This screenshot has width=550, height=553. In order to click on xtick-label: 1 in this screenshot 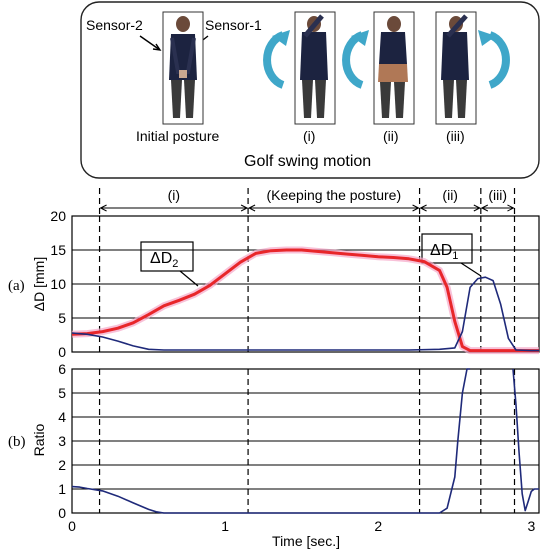, I will do `click(225, 526)`.